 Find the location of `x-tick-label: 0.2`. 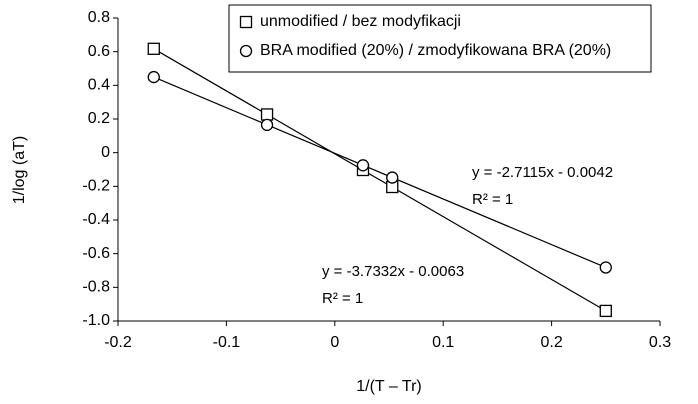

x-tick-label: 0.2 is located at coordinates (551, 342).